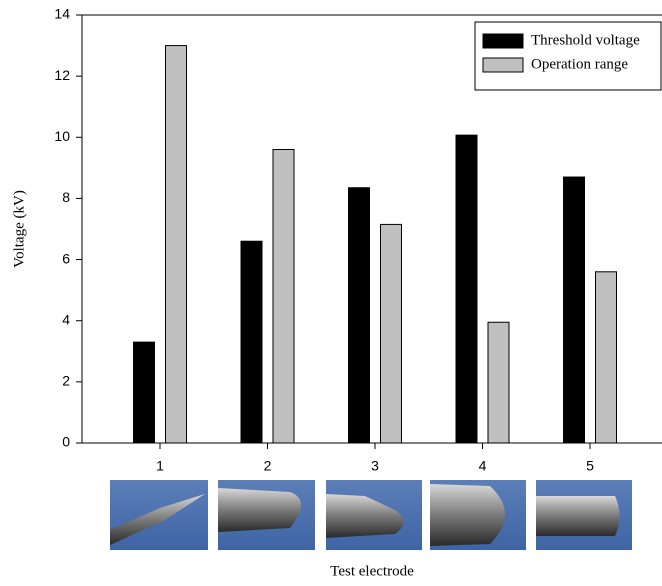  Describe the element at coordinates (66, 442) in the screenshot. I see `y-tick-label: 0` at that location.